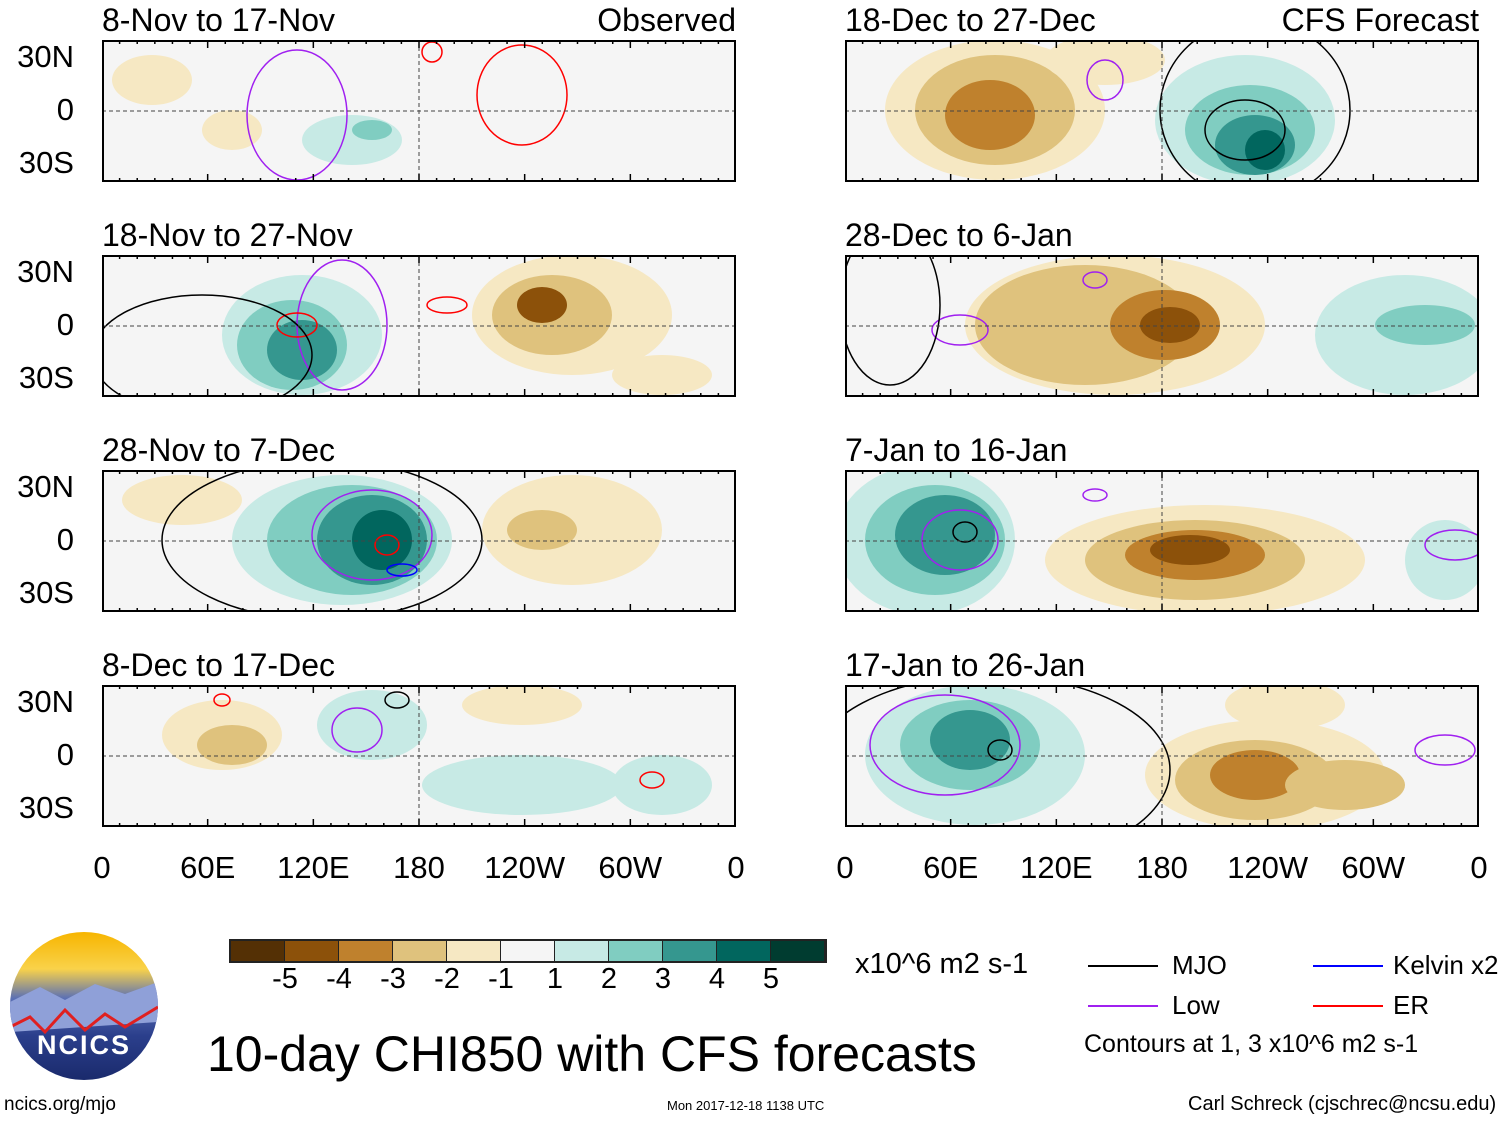  Describe the element at coordinates (1199, 965) in the screenshot. I see `legend-mjo: MJO` at that location.